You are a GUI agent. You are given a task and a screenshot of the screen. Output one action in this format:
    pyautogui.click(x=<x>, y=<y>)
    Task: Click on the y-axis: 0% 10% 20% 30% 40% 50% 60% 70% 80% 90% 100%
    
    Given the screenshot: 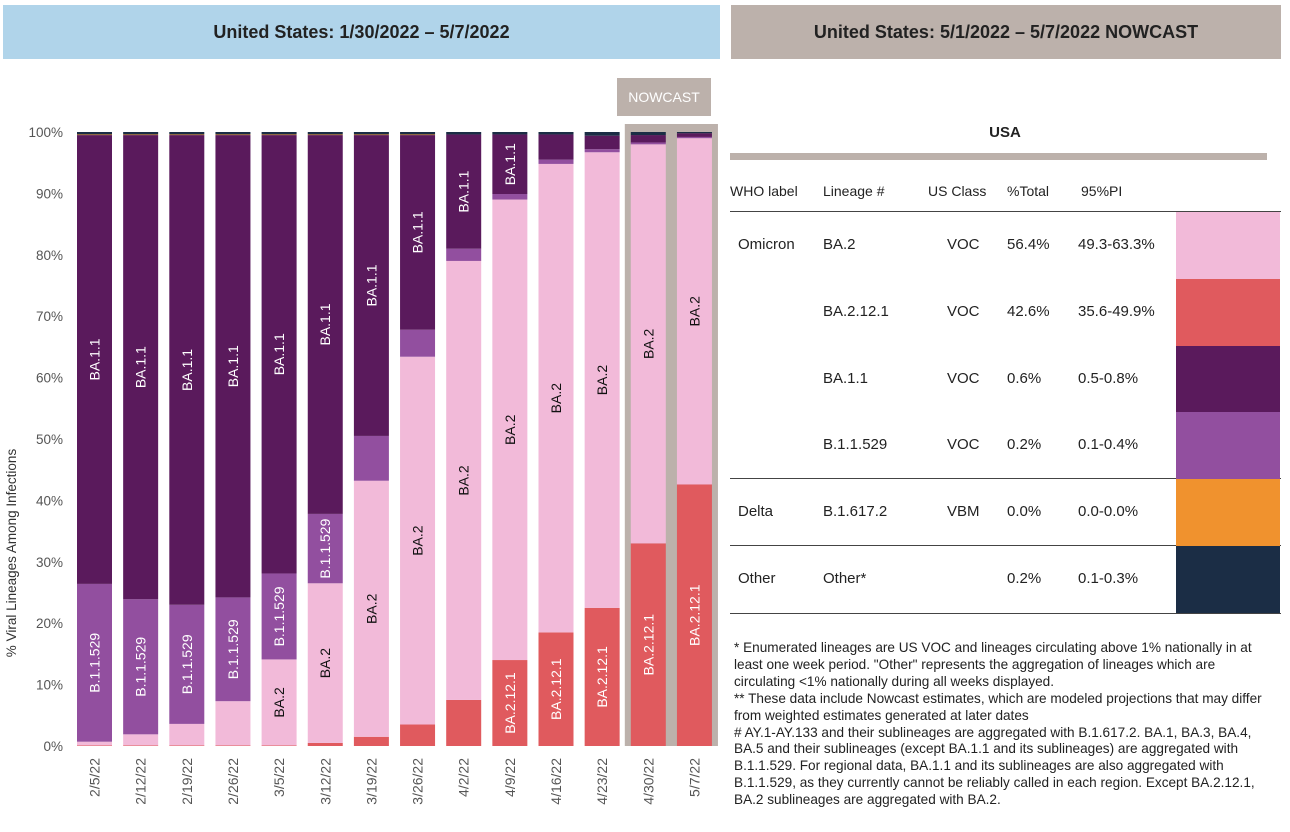 What is the action you would take?
    pyautogui.click(x=45, y=439)
    